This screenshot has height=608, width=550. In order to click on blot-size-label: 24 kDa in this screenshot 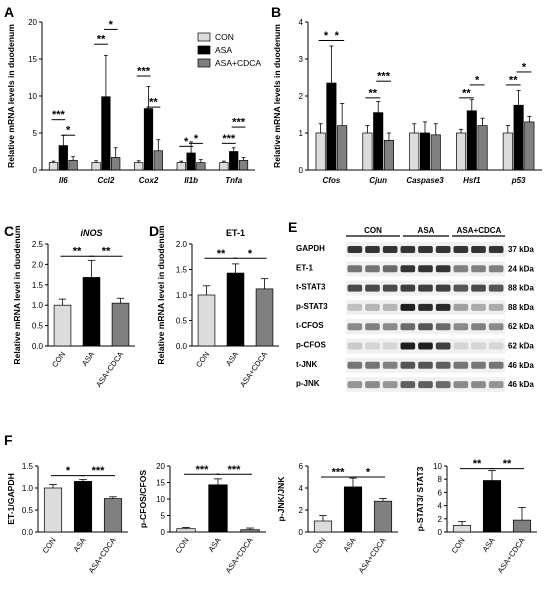, I will do `click(521, 268)`.